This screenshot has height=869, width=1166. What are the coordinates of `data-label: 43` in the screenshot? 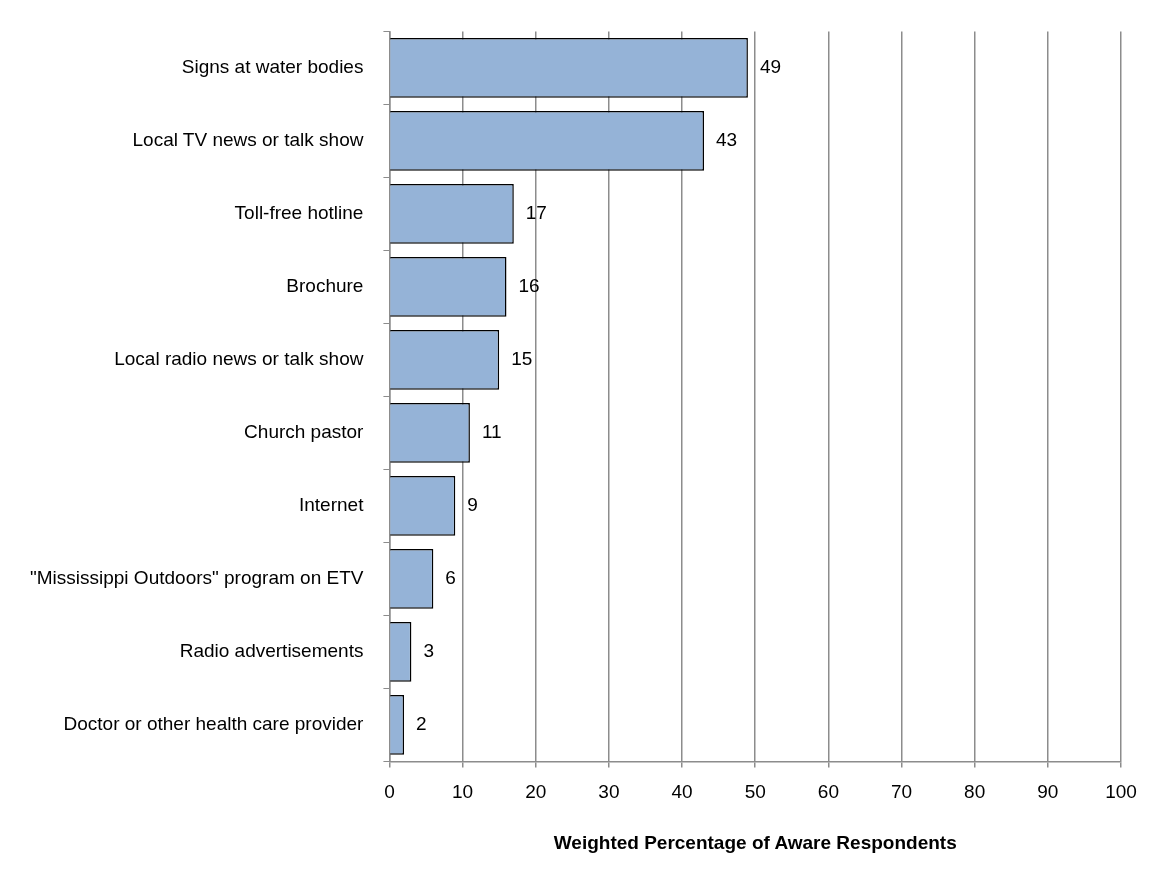 It's located at (727, 140).